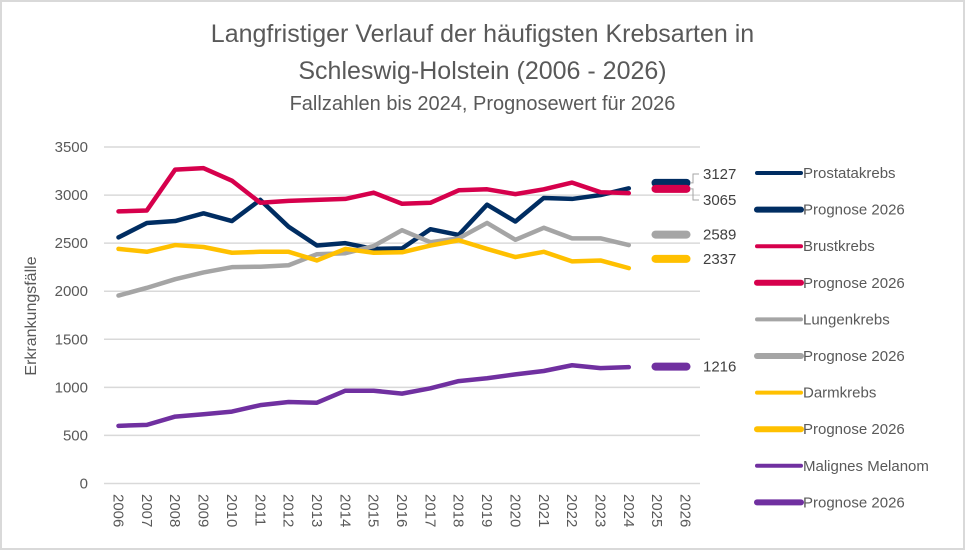 This screenshot has width=965, height=550. I want to click on series-line-darmkrebs, so click(374, 254).